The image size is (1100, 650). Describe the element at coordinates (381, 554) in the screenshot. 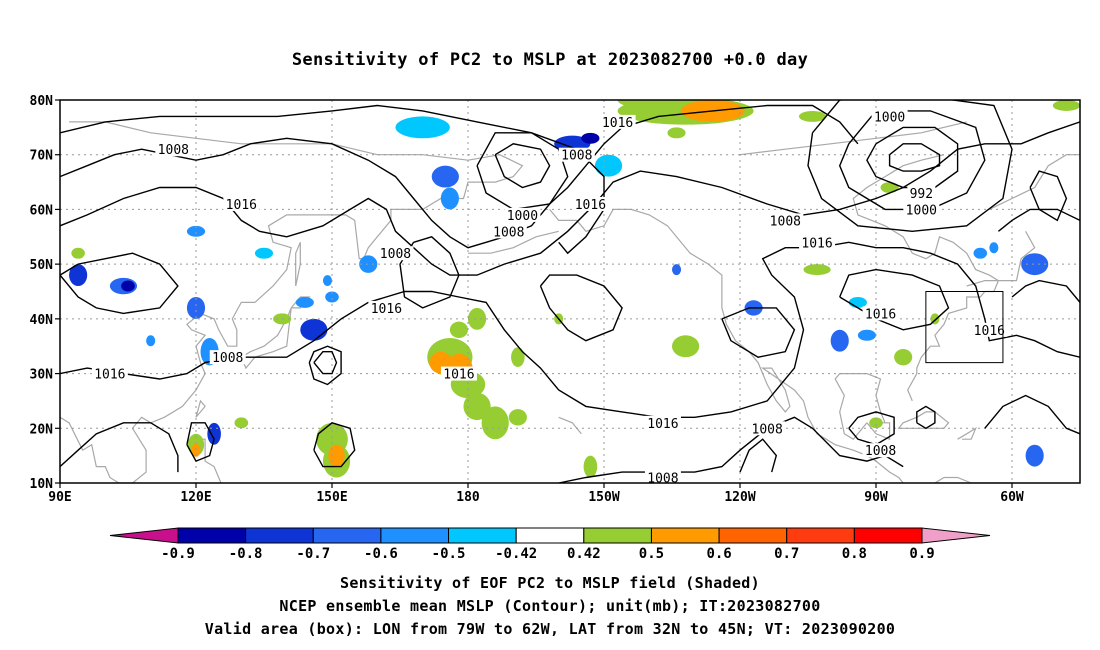

I see `colorbar-tick-label: -0.6` at that location.